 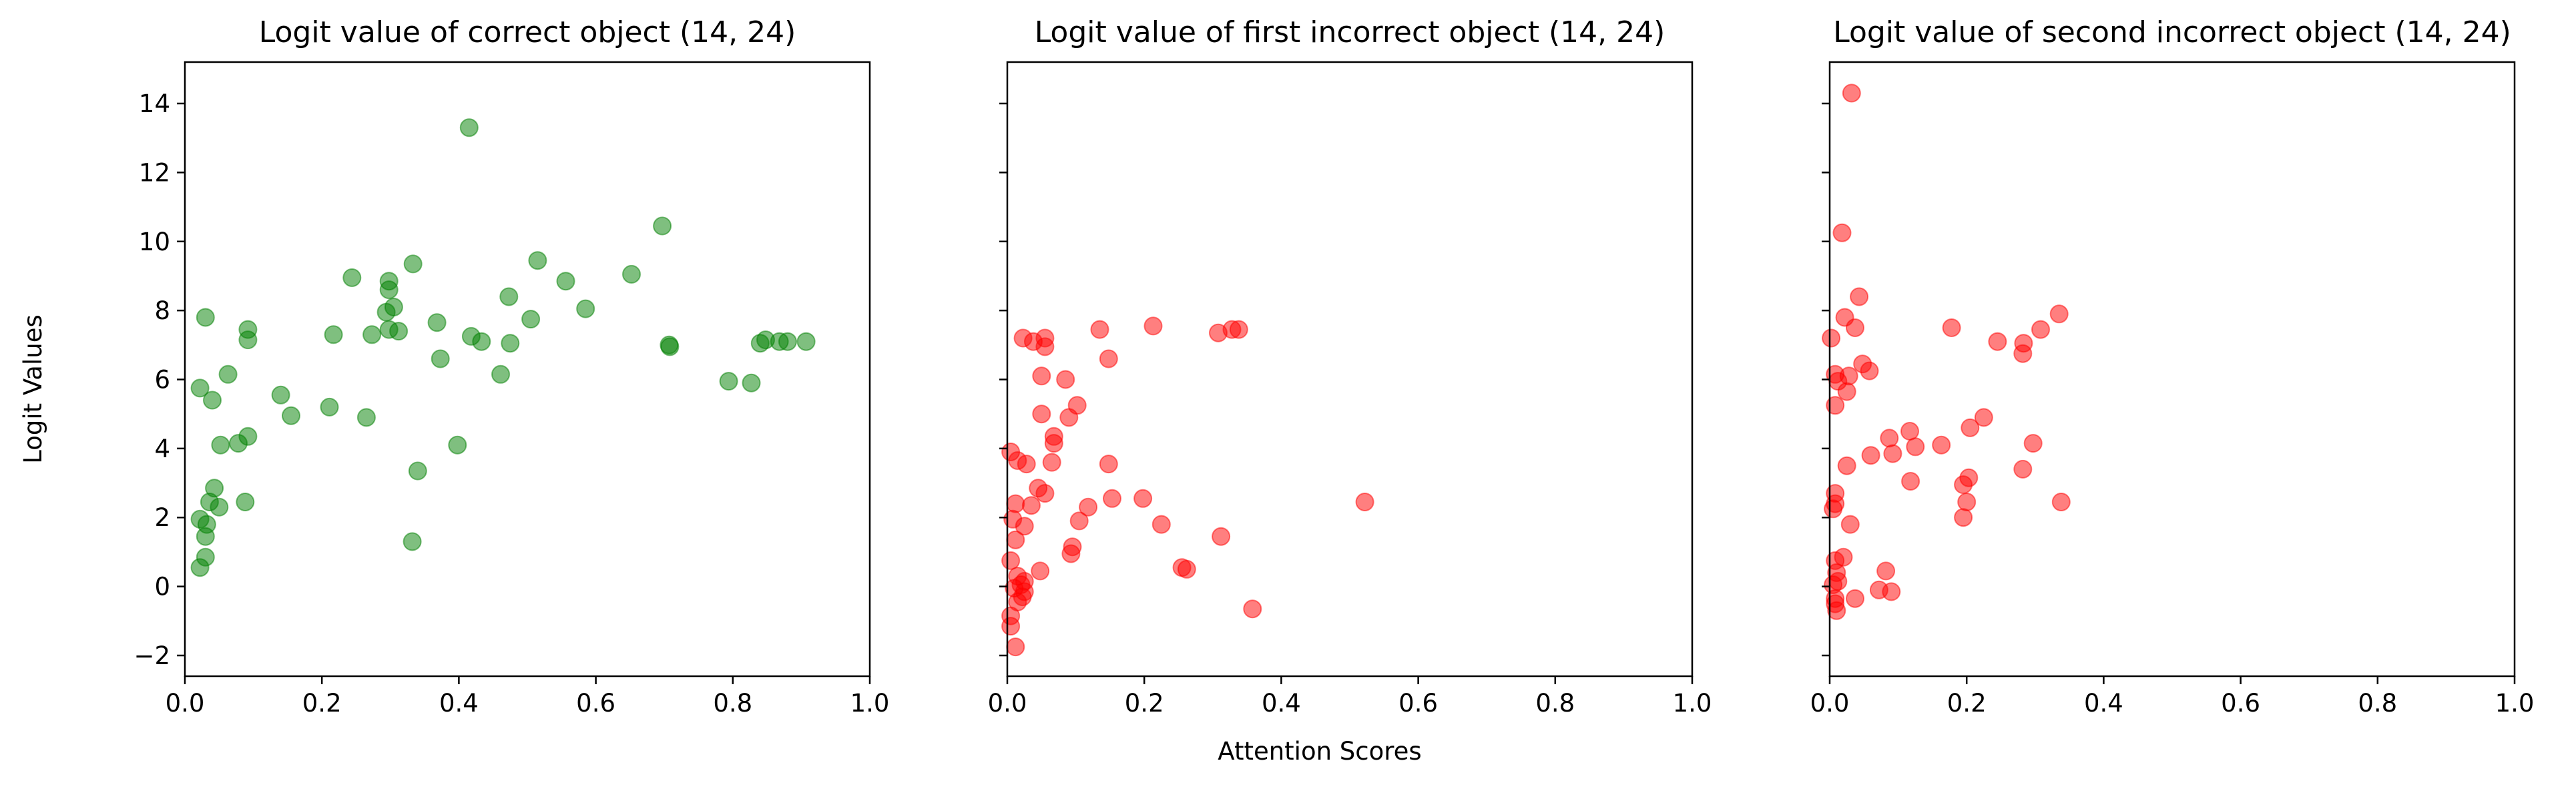 What do you see at coordinates (162, 517) in the screenshot?
I see `y-tick-label: 2` at bounding box center [162, 517].